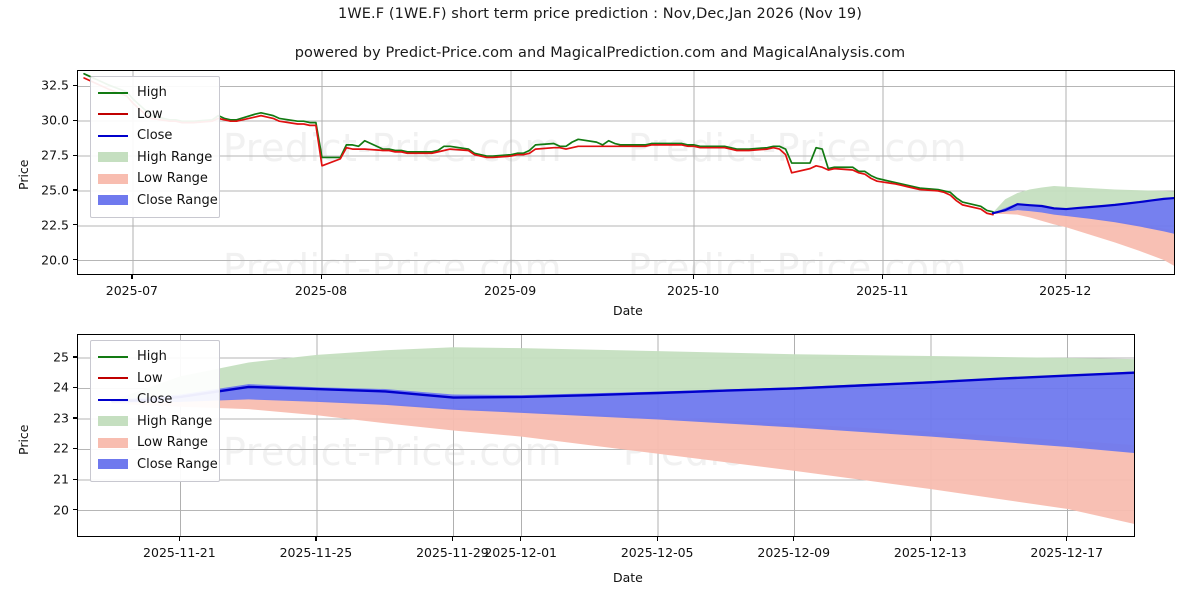  Describe the element at coordinates (882, 290) in the screenshot. I see `x-axis-tick-label: 2025-11` at that location.